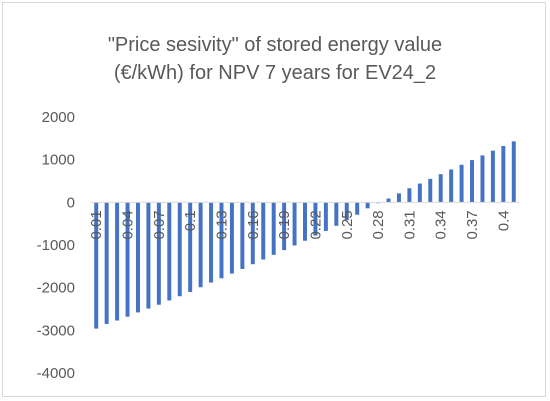 Image resolution: width=550 pixels, height=401 pixels. Describe the element at coordinates (482, 179) in the screenshot. I see `bar-0.38` at that location.